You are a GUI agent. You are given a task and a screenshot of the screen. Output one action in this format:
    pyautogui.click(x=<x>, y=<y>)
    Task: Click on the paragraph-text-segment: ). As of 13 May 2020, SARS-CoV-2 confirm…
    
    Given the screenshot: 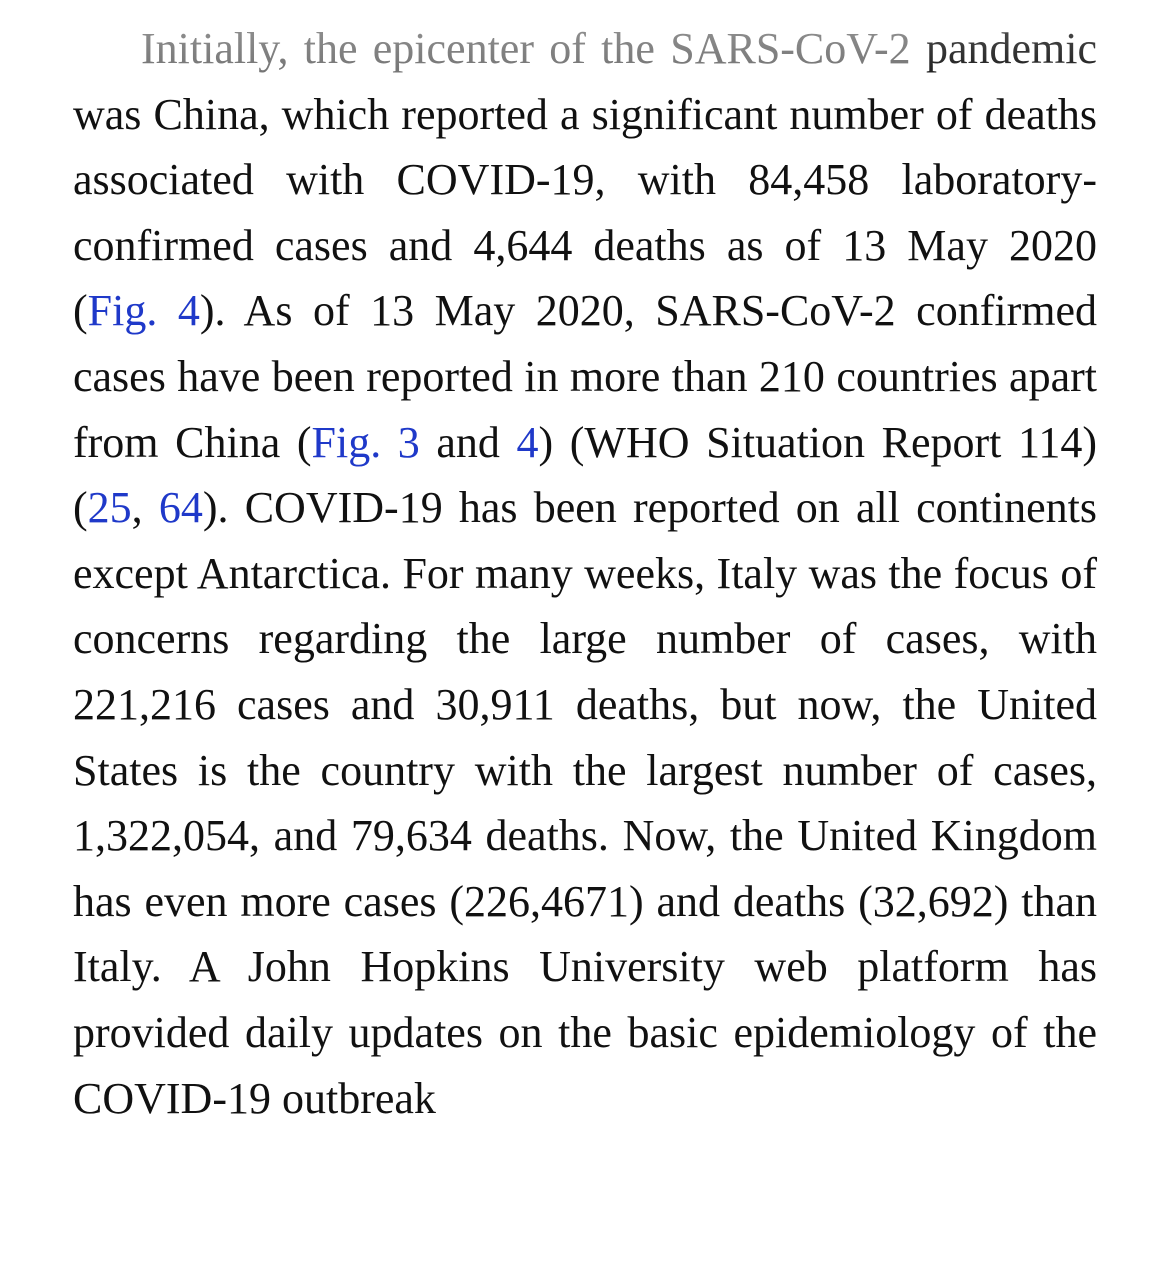 What is the action you would take?
    pyautogui.click(x=585, y=376)
    